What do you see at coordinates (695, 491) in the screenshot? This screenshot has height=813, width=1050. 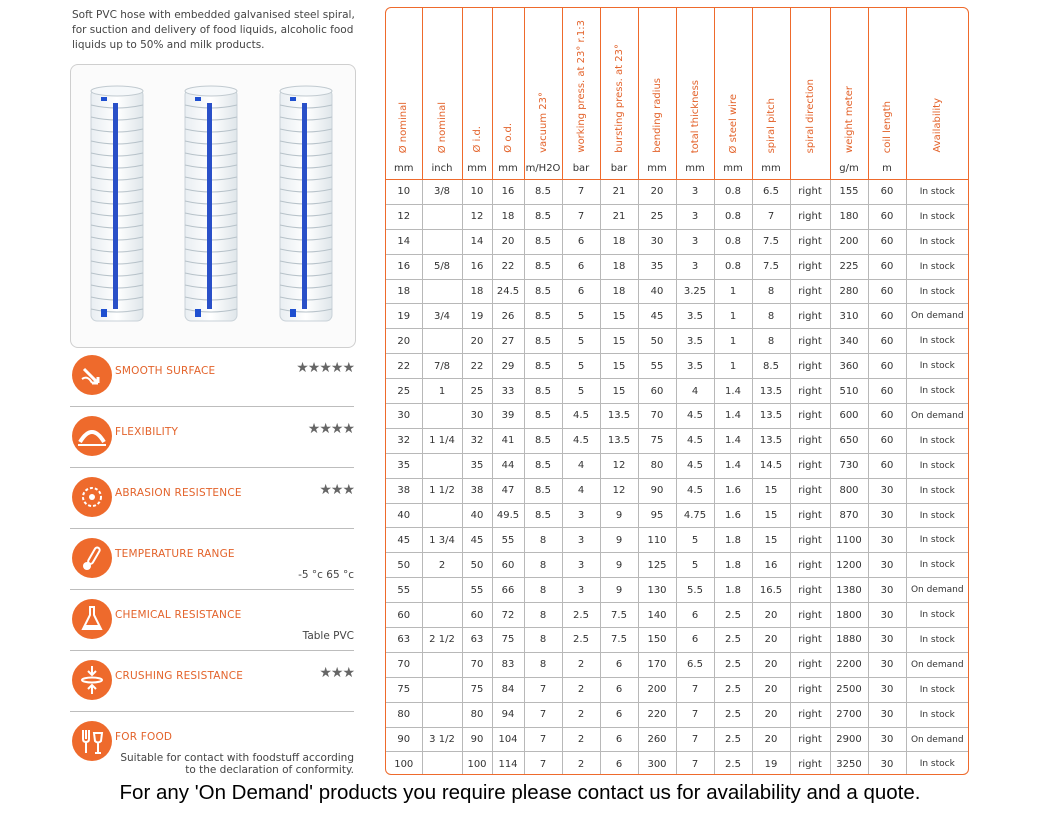 I see `table-cell: 4.5` at bounding box center [695, 491].